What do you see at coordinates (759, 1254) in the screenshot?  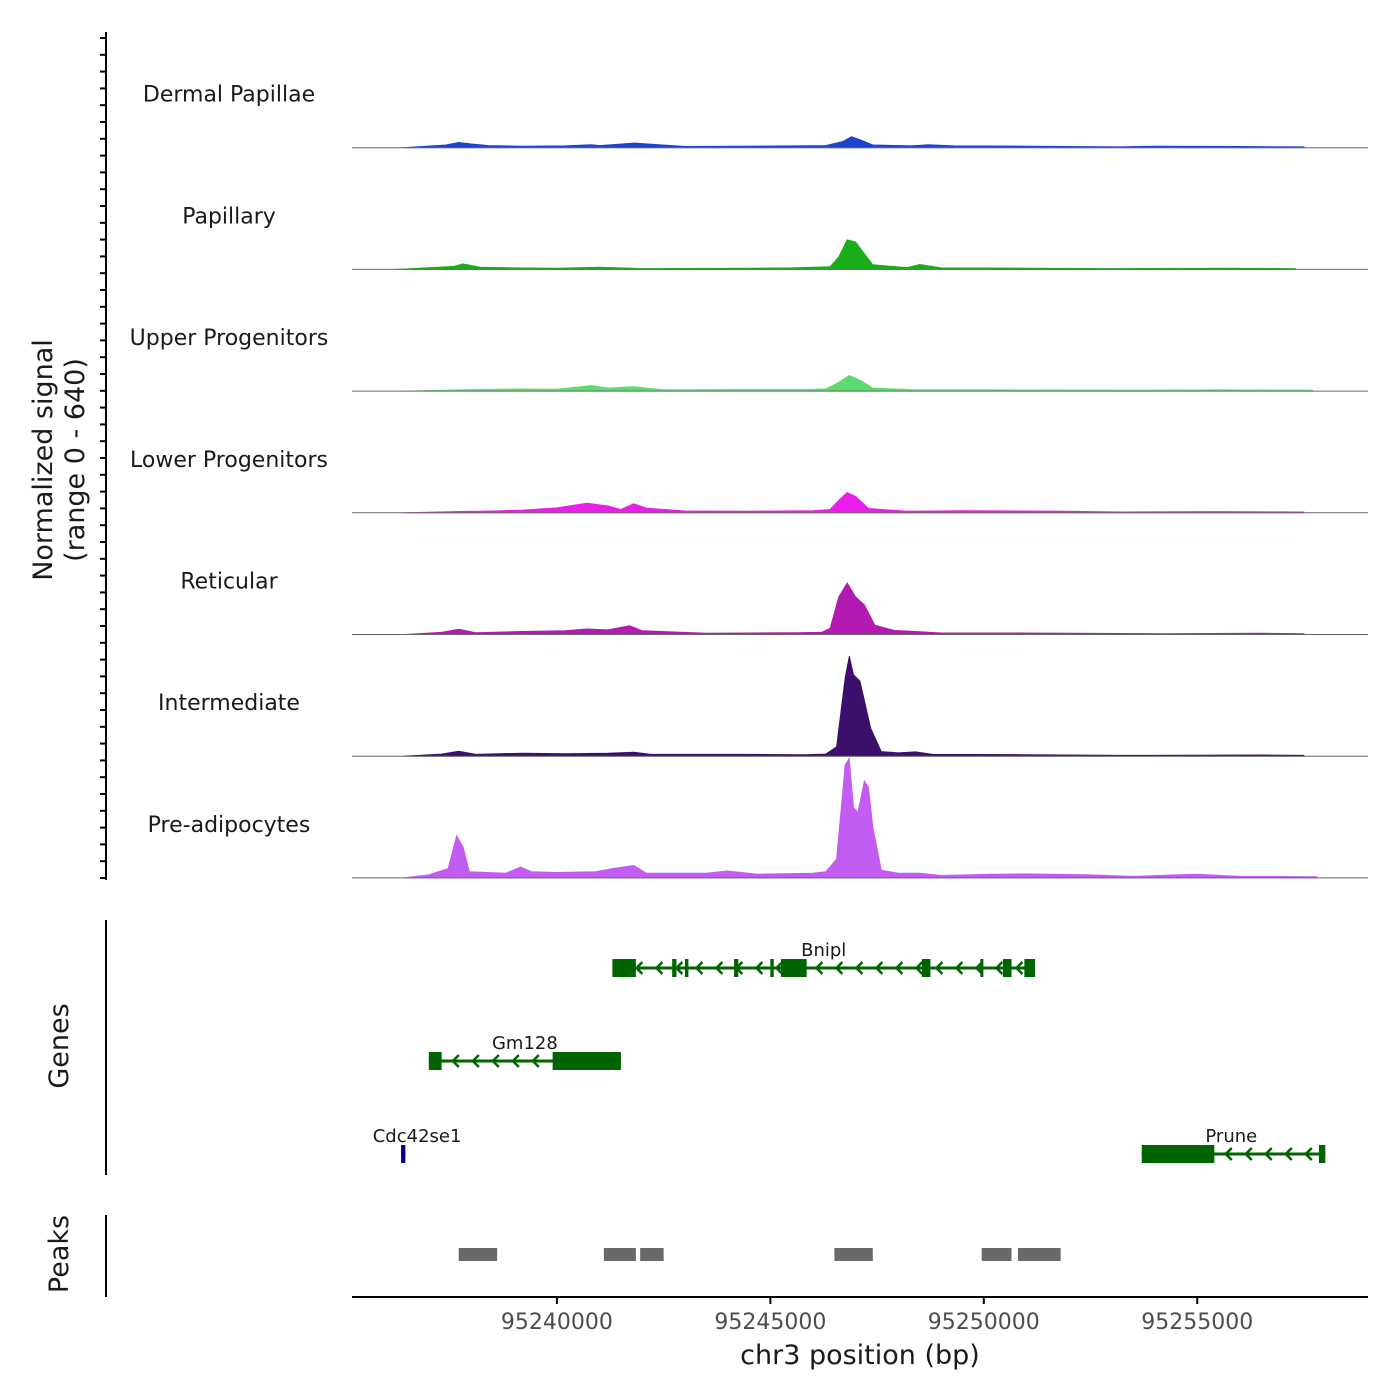 I see `peak-track` at bounding box center [759, 1254].